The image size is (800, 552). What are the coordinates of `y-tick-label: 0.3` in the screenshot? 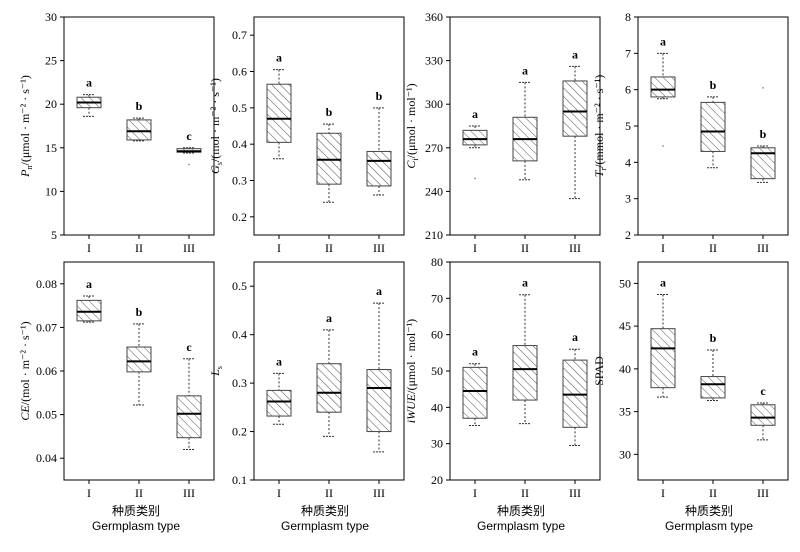 It's located at (239, 383).